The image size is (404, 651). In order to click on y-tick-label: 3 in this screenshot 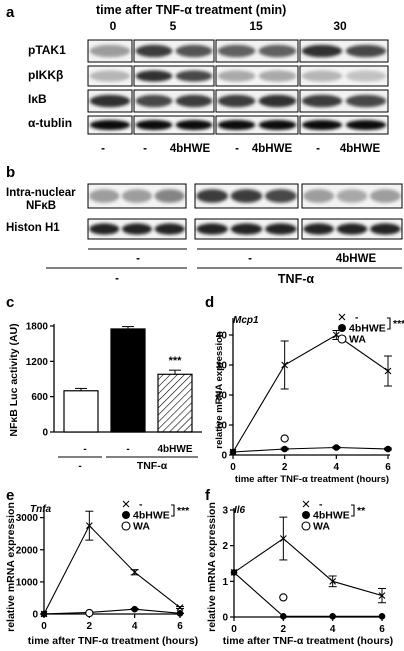, I will do `click(225, 511)`.